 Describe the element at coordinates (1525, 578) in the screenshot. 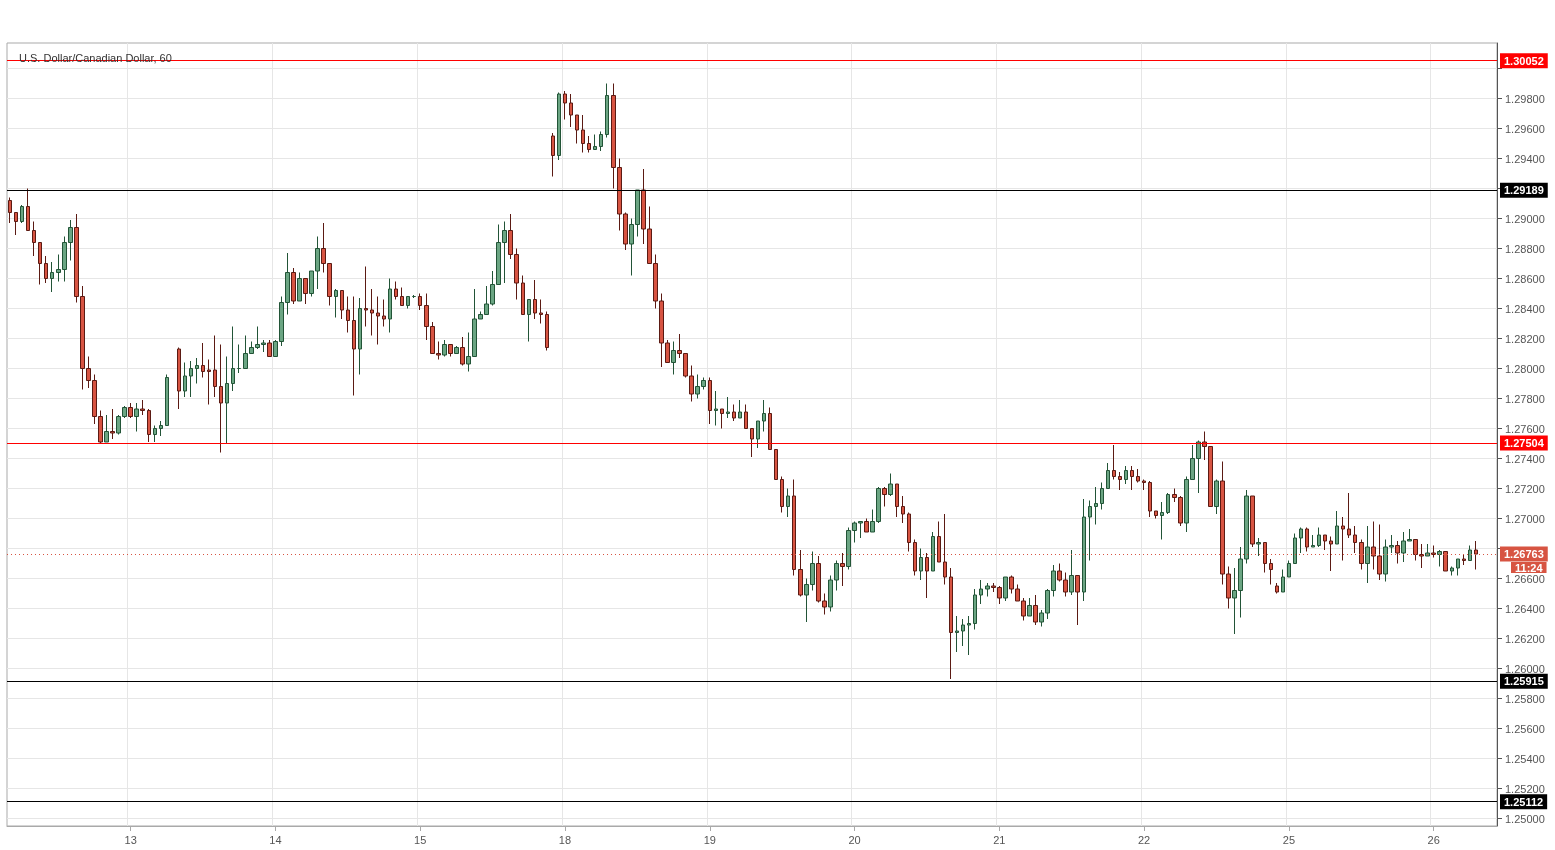

I see `y-tick-label: 1.26600` at that location.